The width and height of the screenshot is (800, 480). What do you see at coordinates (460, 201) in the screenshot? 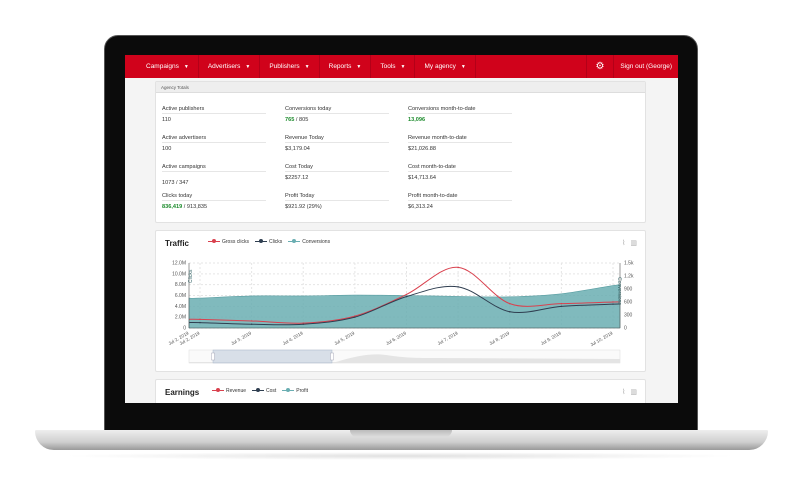
I see `stat-item: Profit month-to-date $6,313.24` at bounding box center [460, 201].